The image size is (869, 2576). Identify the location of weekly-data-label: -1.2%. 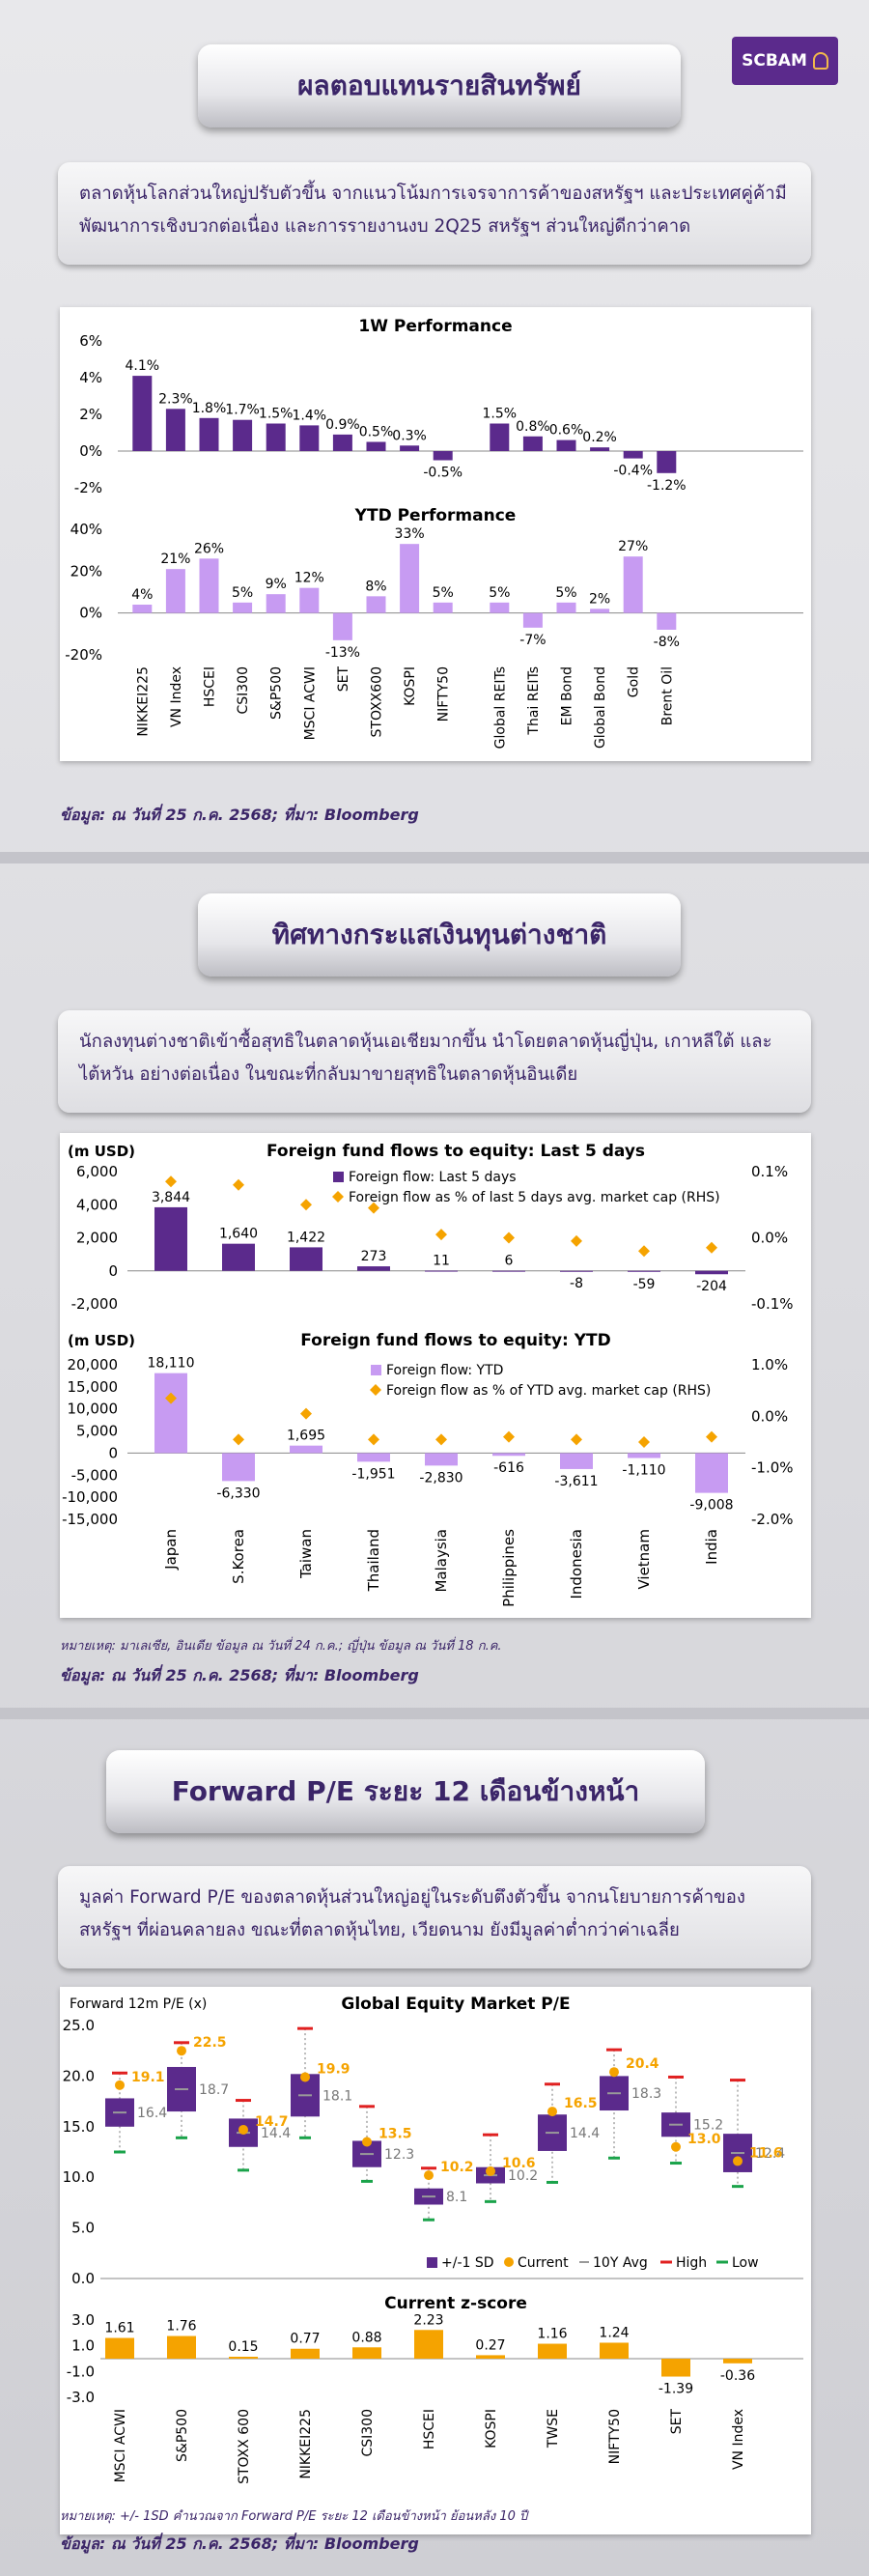
(667, 486).